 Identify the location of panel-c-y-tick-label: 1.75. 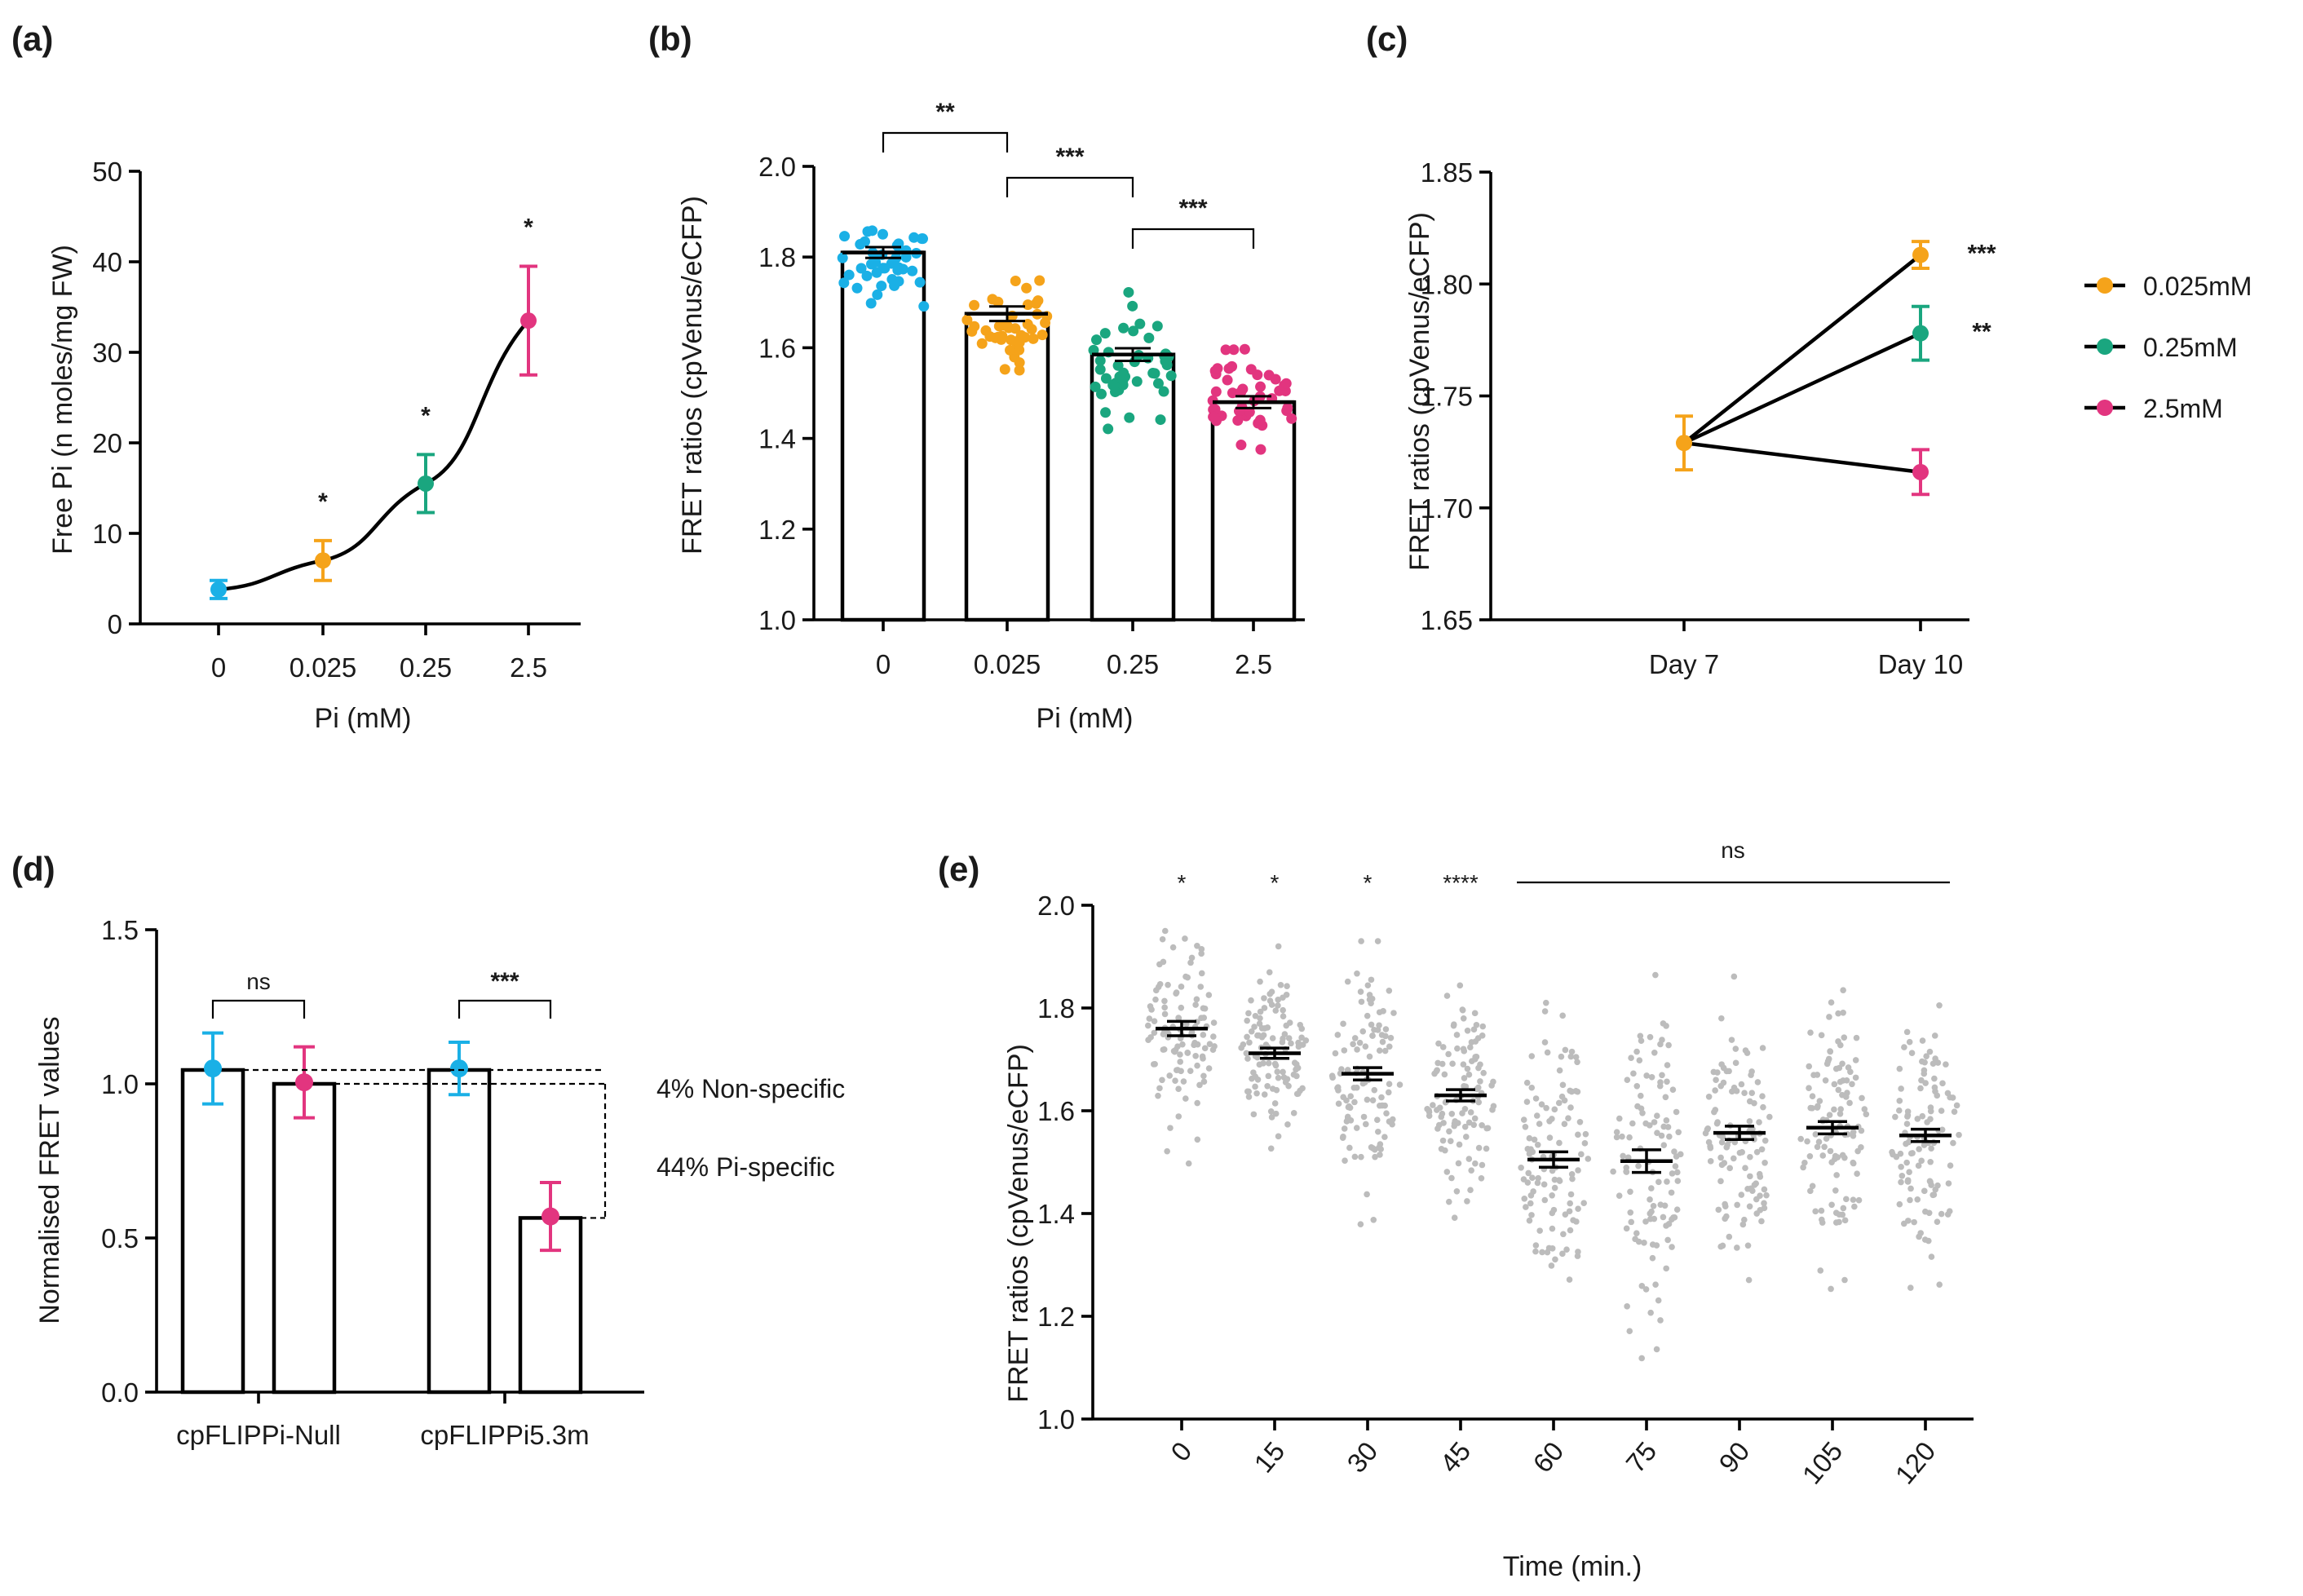
(1447, 397).